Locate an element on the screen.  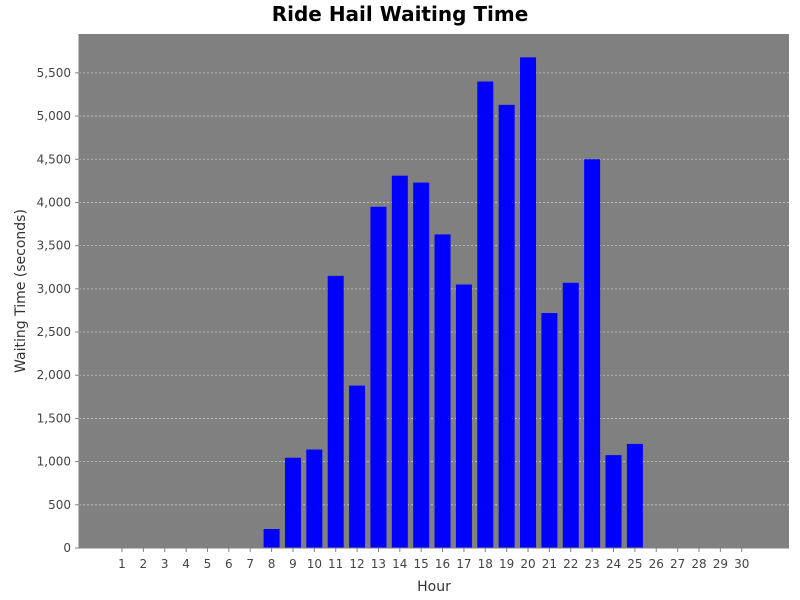
y-tick-label: 0 is located at coordinates (67, 548).